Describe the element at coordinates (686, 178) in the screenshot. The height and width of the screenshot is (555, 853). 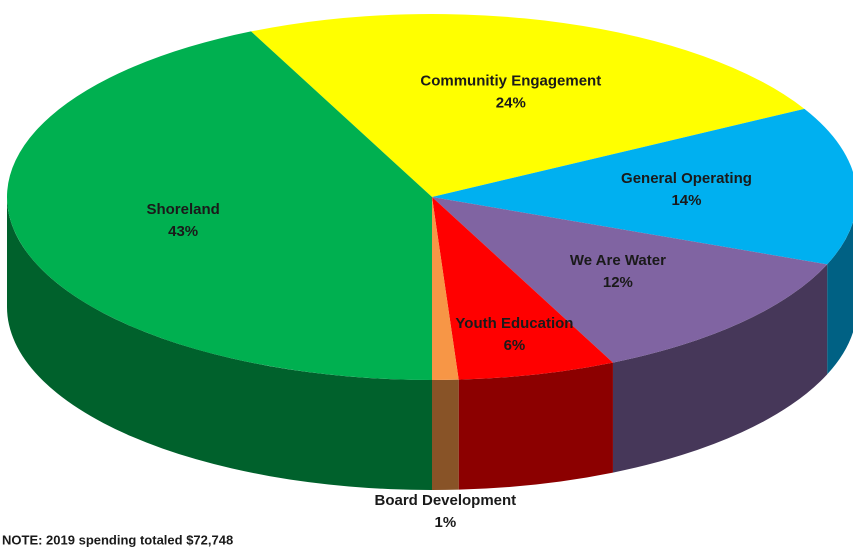
I see `slice-label: General Operating` at that location.